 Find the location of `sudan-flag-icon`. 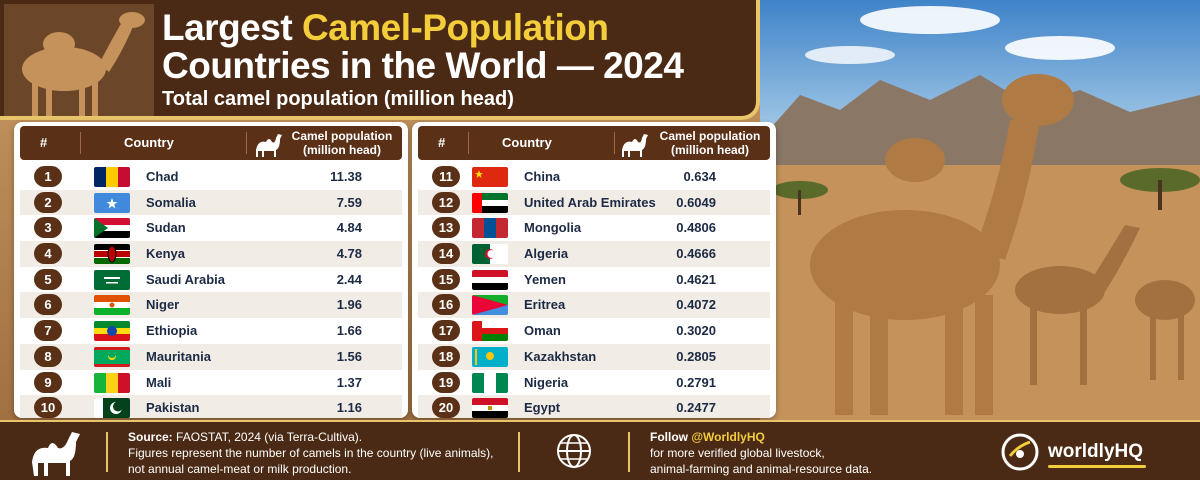

sudan-flag-icon is located at coordinates (112, 228).